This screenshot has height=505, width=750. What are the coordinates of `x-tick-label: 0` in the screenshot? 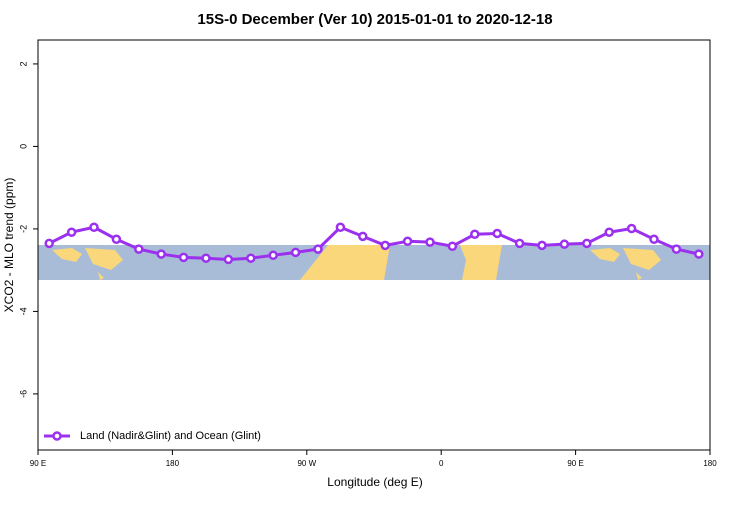 It's located at (441, 463).